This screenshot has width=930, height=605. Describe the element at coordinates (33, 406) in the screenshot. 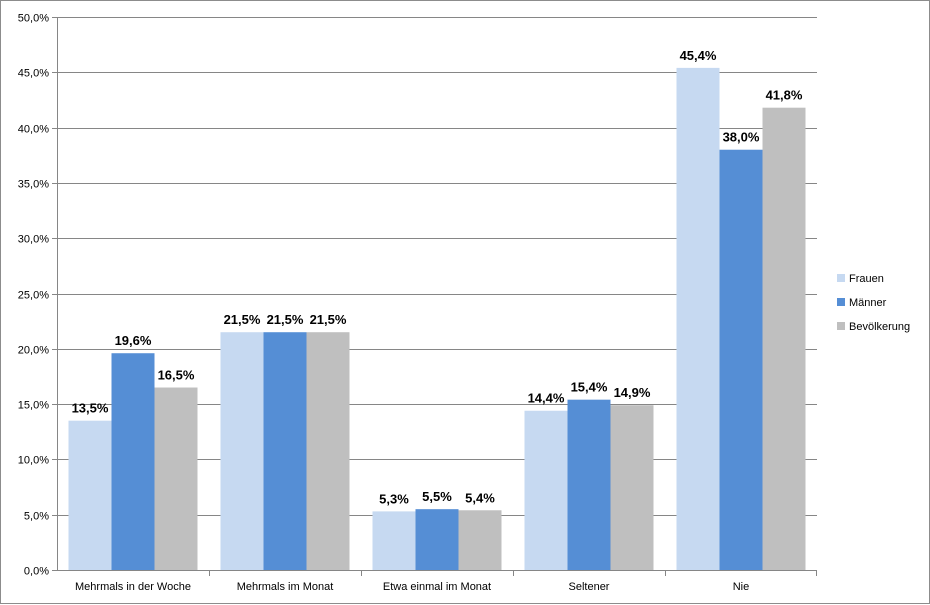

I see `y-tick-label: 15,0%` at that location.